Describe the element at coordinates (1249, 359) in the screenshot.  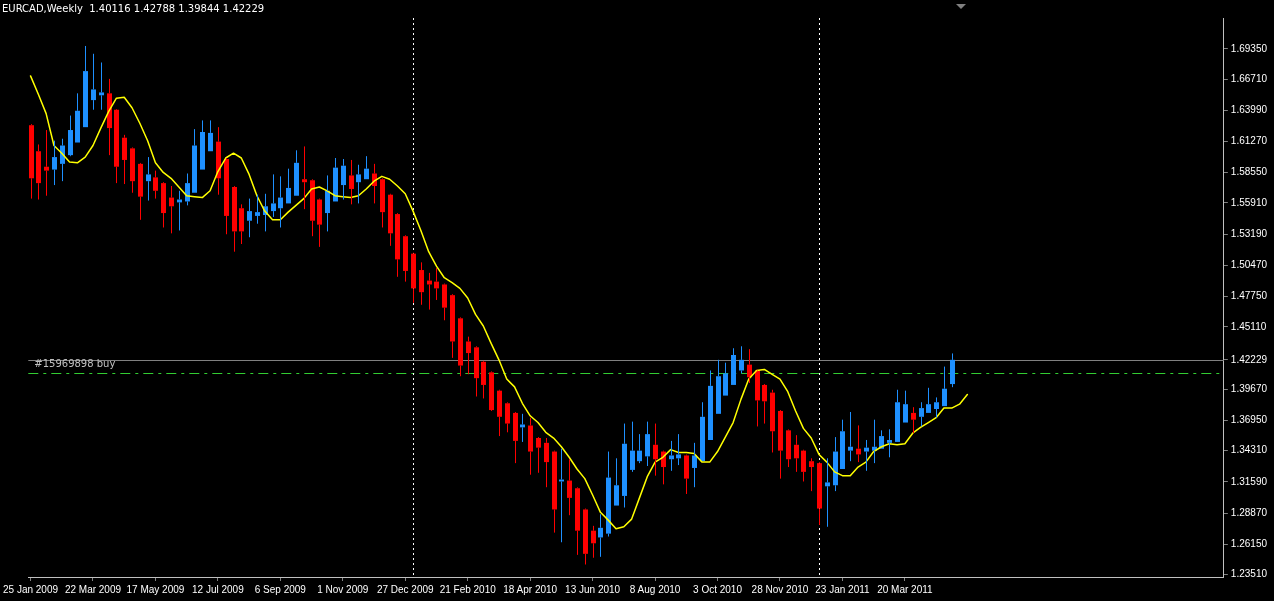
I see `y-tick-label: 1.42229` at that location.